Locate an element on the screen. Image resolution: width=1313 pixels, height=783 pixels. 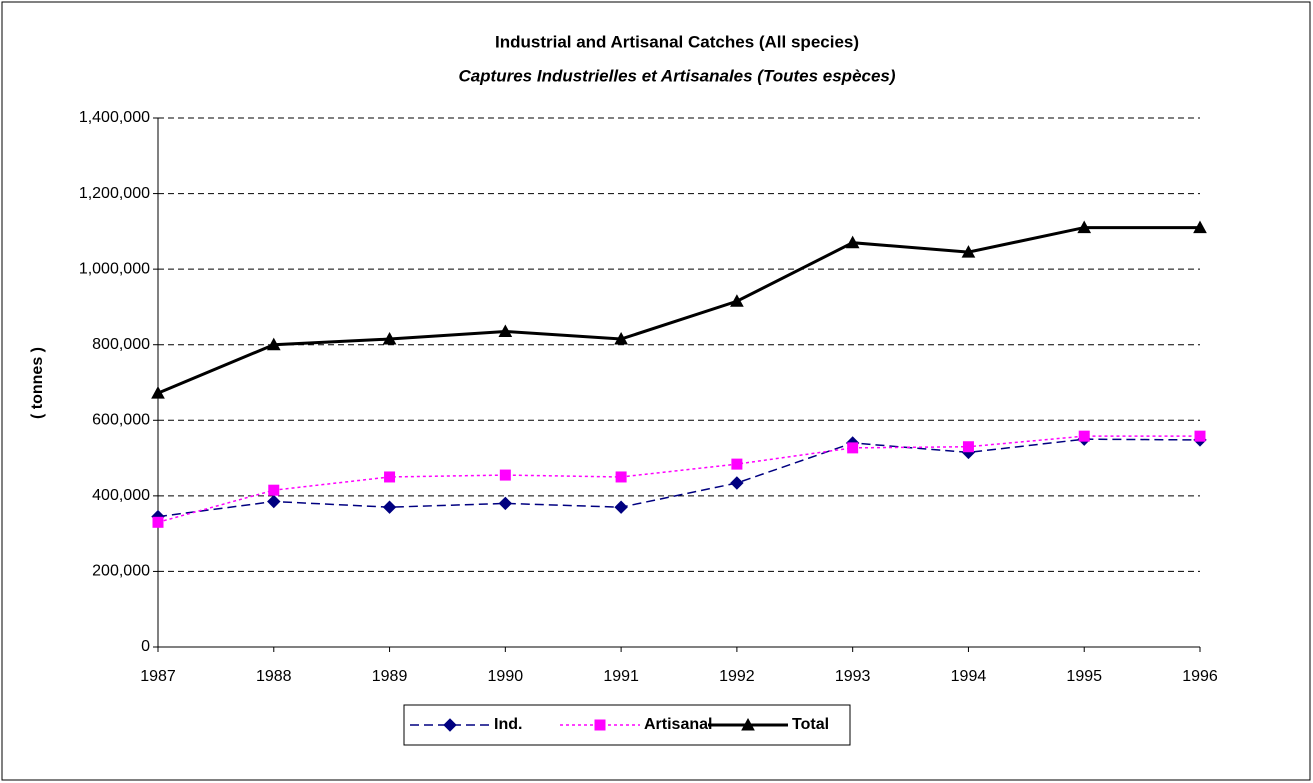
x-tick-label: 1996 is located at coordinates (1200, 676).